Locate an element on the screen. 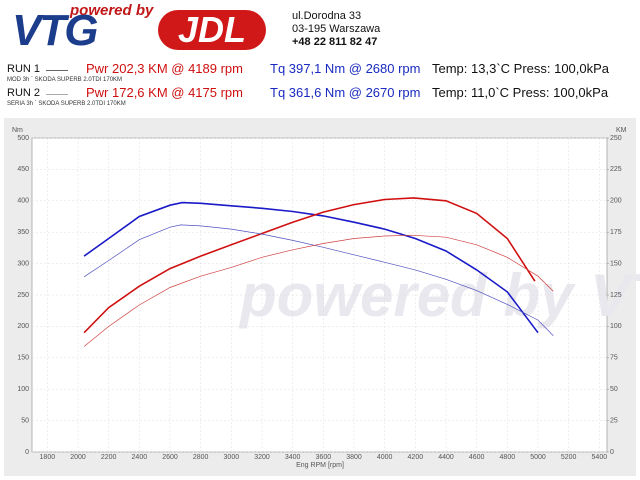 The image size is (640, 480). run-label: RUN 1 is located at coordinates (24, 69).